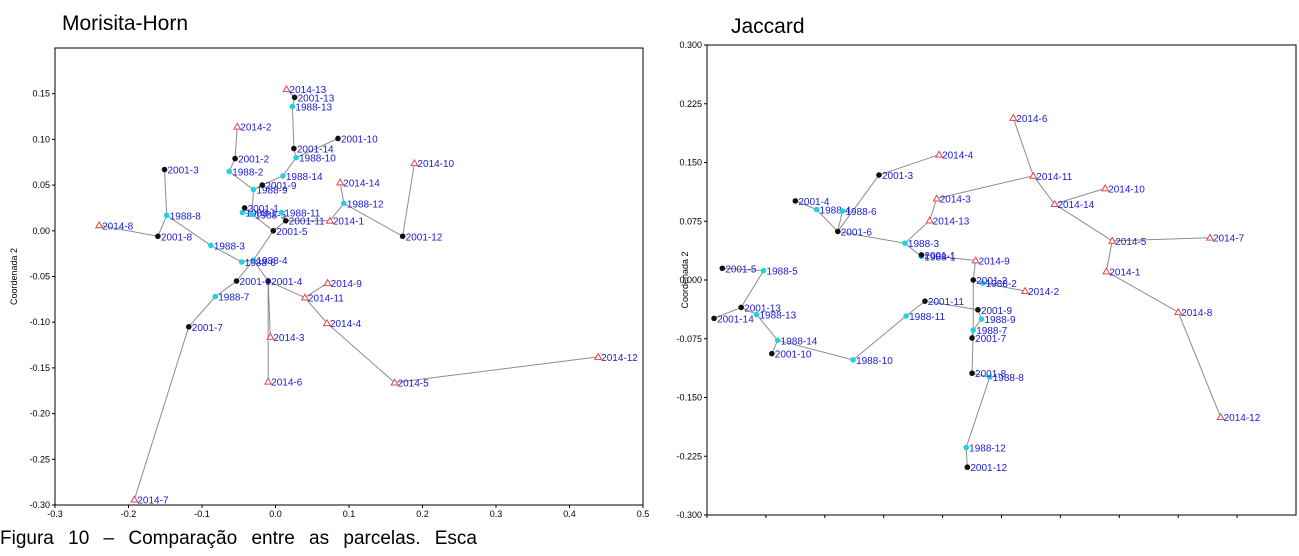 The image size is (1299, 556). Describe the element at coordinates (287, 282) in the screenshot. I see `point-label: 2001-4` at that location.